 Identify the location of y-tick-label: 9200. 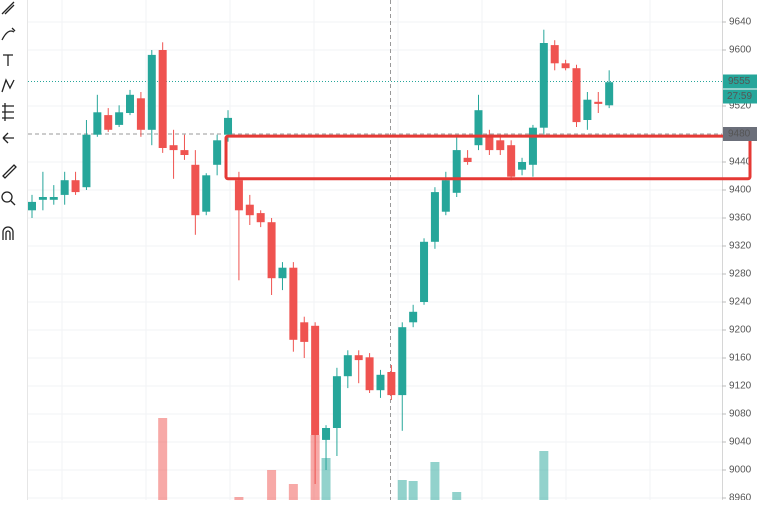
(740, 330).